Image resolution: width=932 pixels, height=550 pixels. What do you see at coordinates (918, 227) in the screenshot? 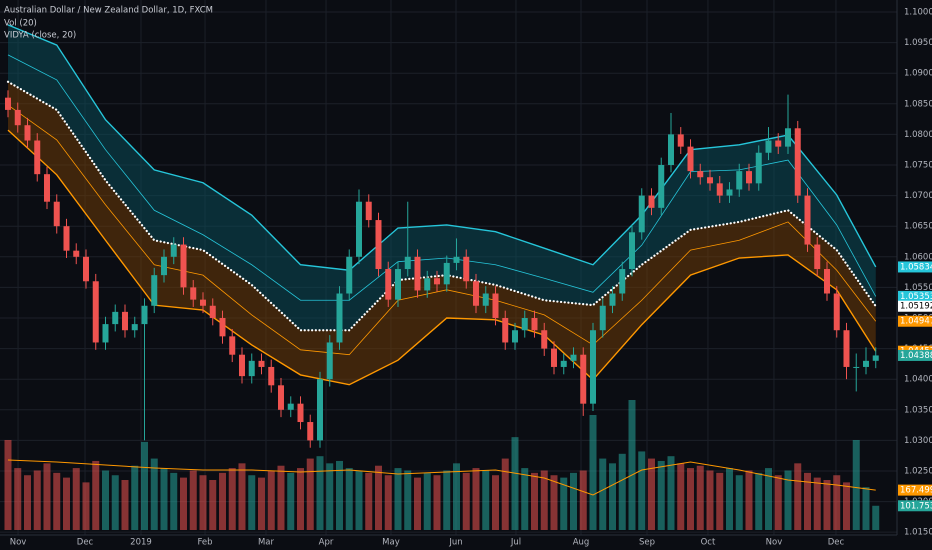
I see `y-tick-label: 1.06500` at bounding box center [918, 227].